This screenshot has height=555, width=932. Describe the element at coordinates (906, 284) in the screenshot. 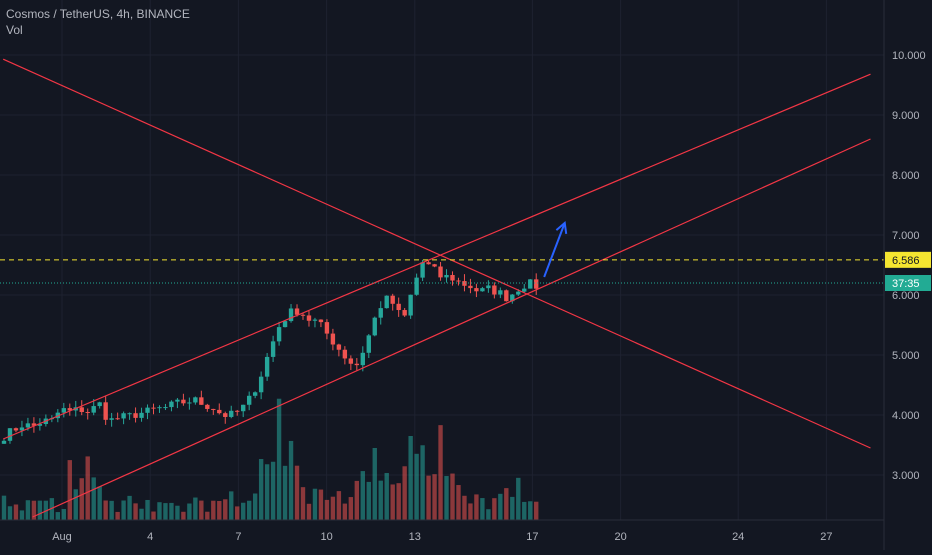

I see `countdown-label: 37:35` at that location.